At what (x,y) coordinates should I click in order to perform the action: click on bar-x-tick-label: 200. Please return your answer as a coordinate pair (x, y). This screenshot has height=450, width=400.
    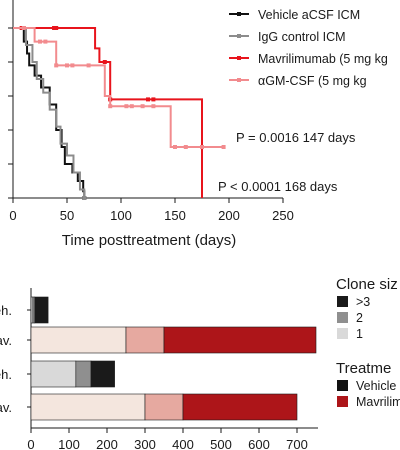
    Looking at the image, I should click on (107, 443).